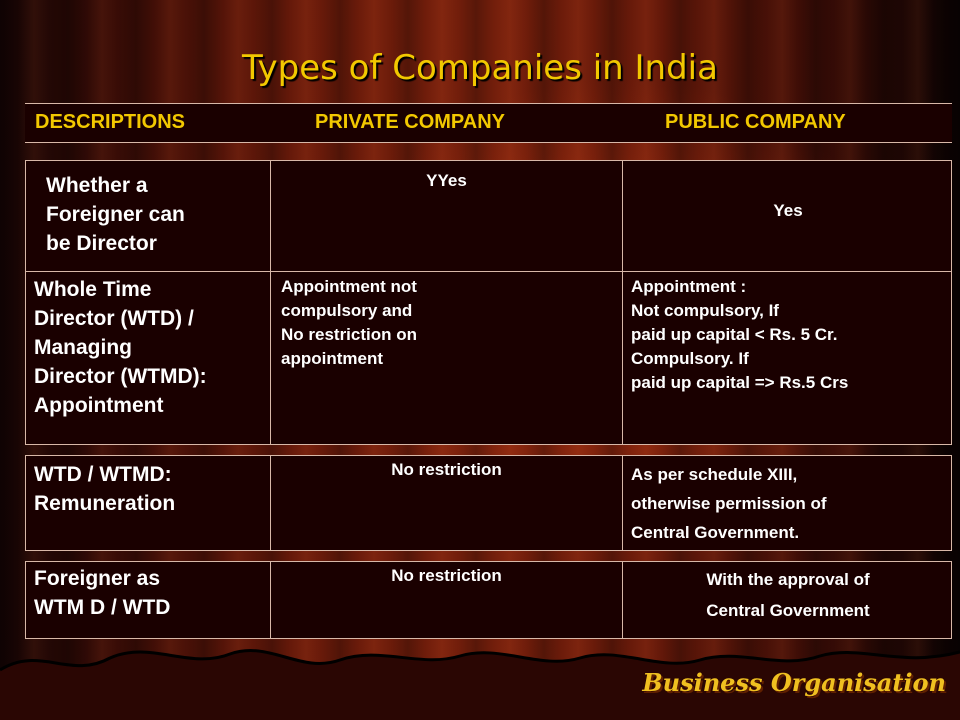  Describe the element at coordinates (115, 214) in the screenshot. I see `row-foreigner-director-description: Whether a Foreigner can be Director` at that location.